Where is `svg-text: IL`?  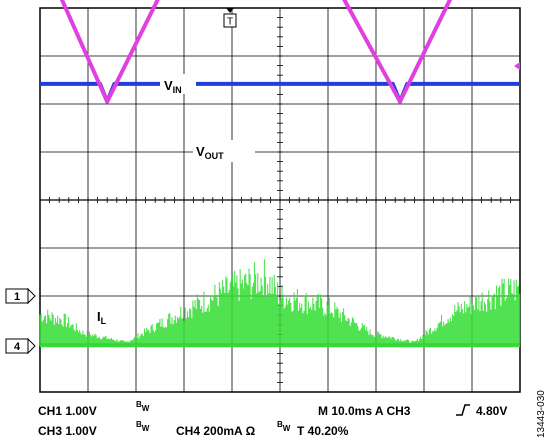
svg-text: IL is located at coordinates (102, 317).